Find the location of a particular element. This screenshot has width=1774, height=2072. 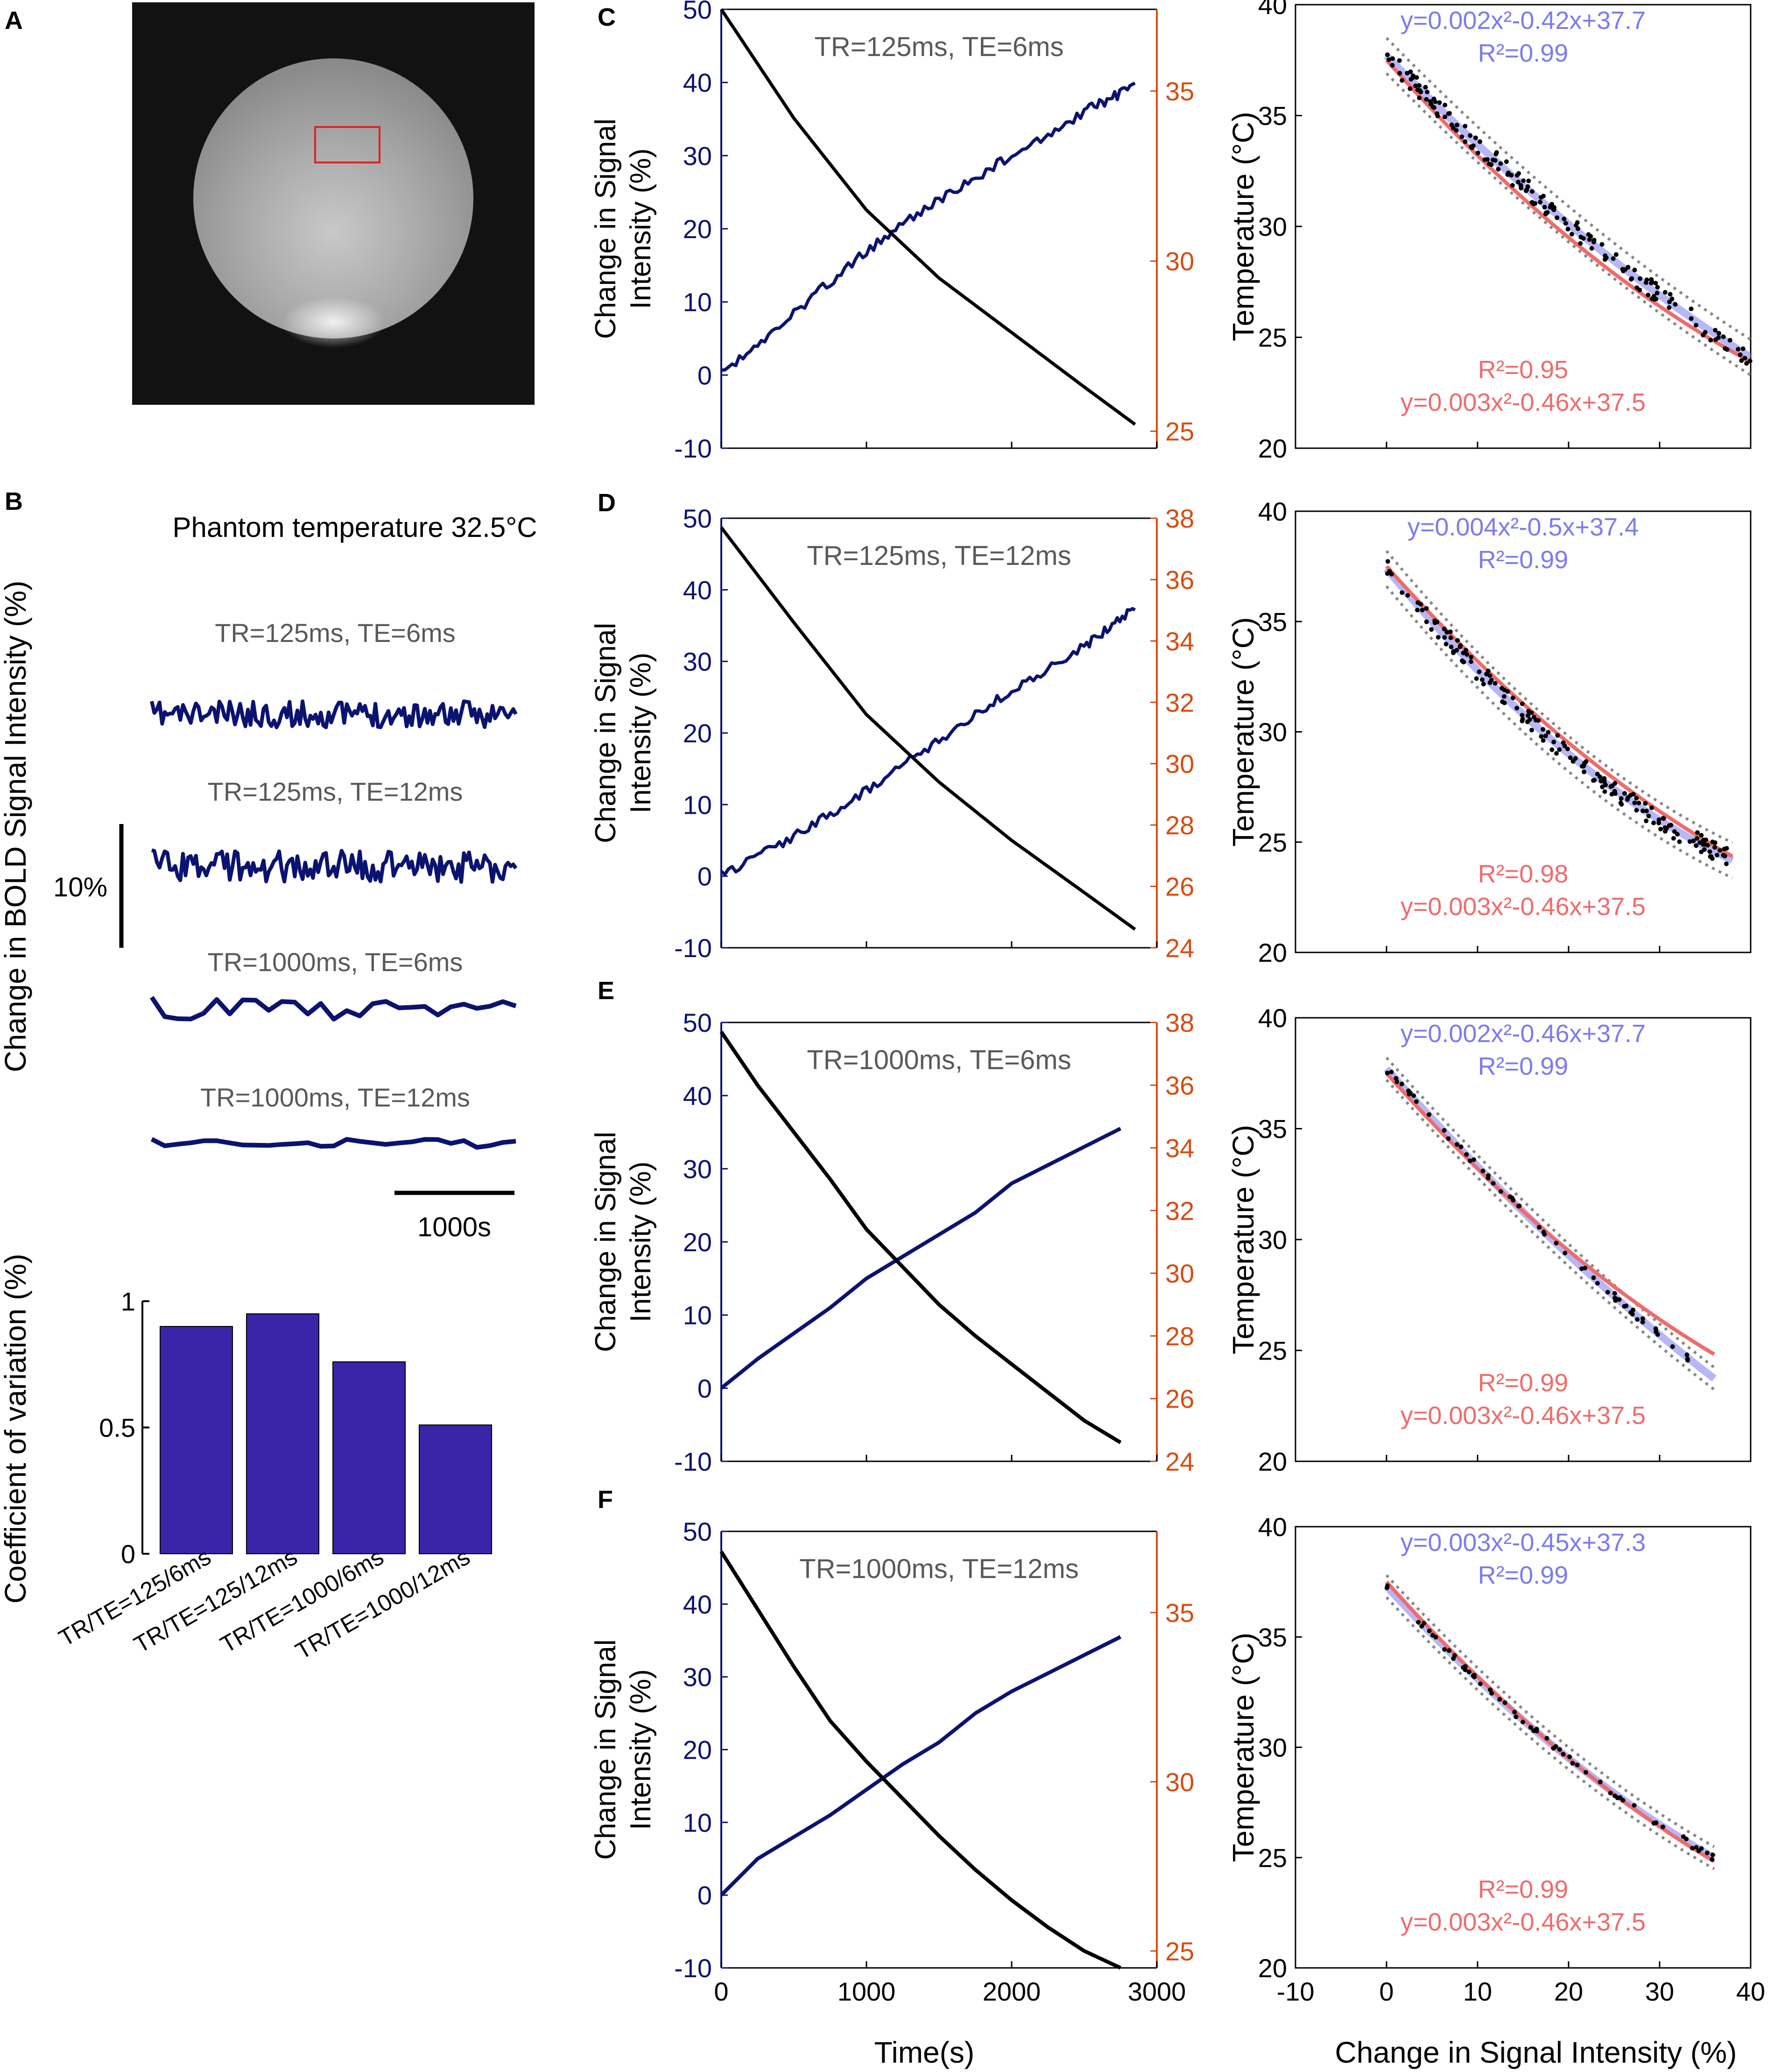

tc-right-tick-label: 32 is located at coordinates (1179, 1211).